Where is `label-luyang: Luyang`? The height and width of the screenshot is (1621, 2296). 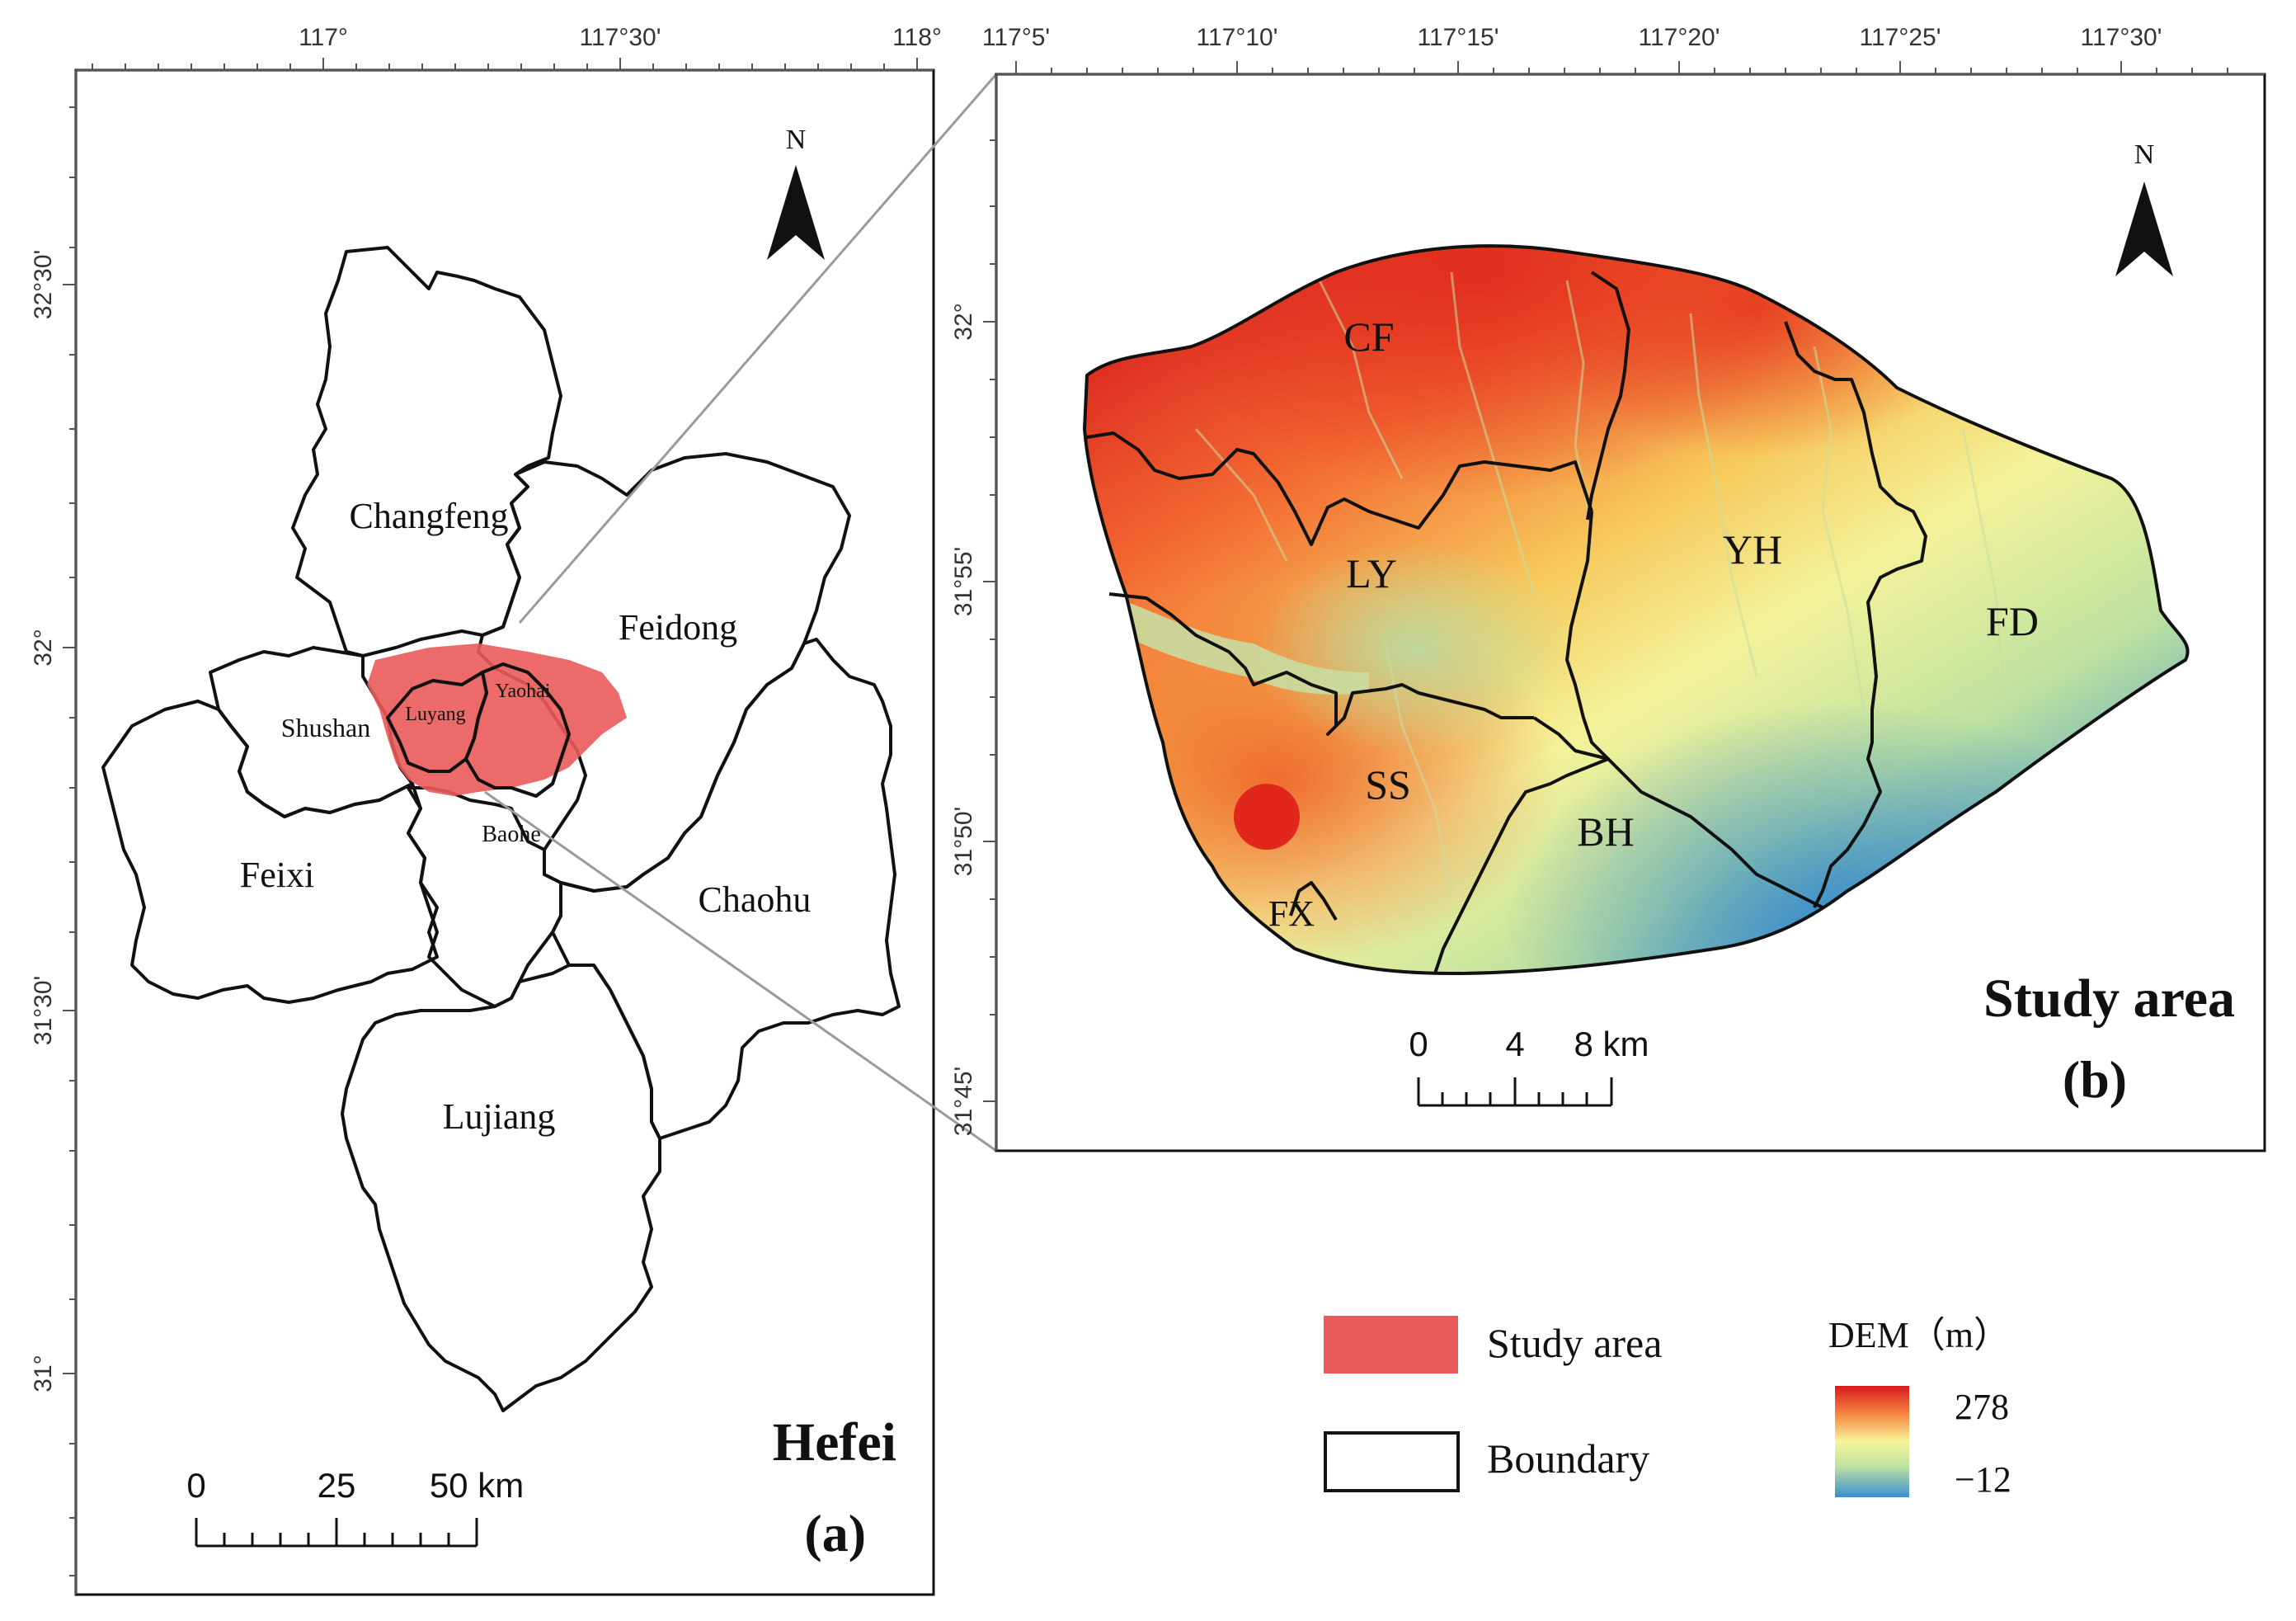 label-luyang: Luyang is located at coordinates (435, 714).